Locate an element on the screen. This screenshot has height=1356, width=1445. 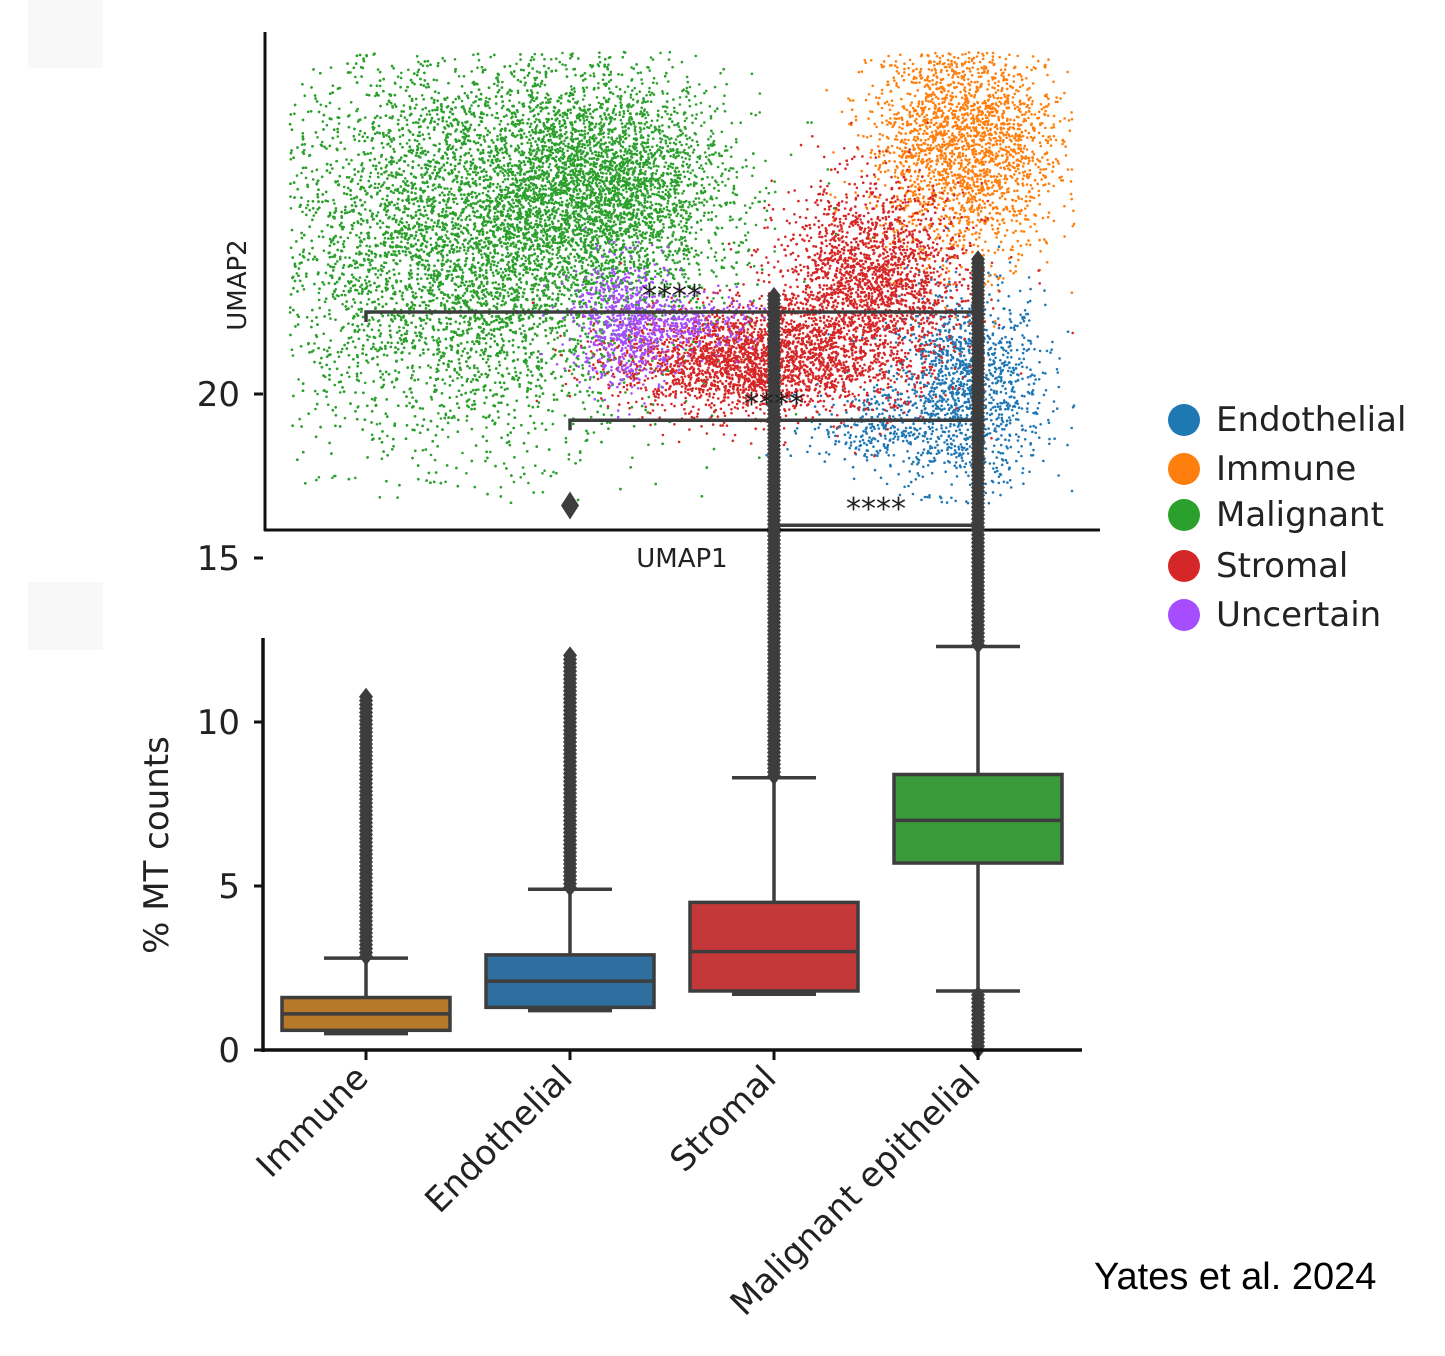
umap-point-immune-2065 is located at coordinates (981, 229).